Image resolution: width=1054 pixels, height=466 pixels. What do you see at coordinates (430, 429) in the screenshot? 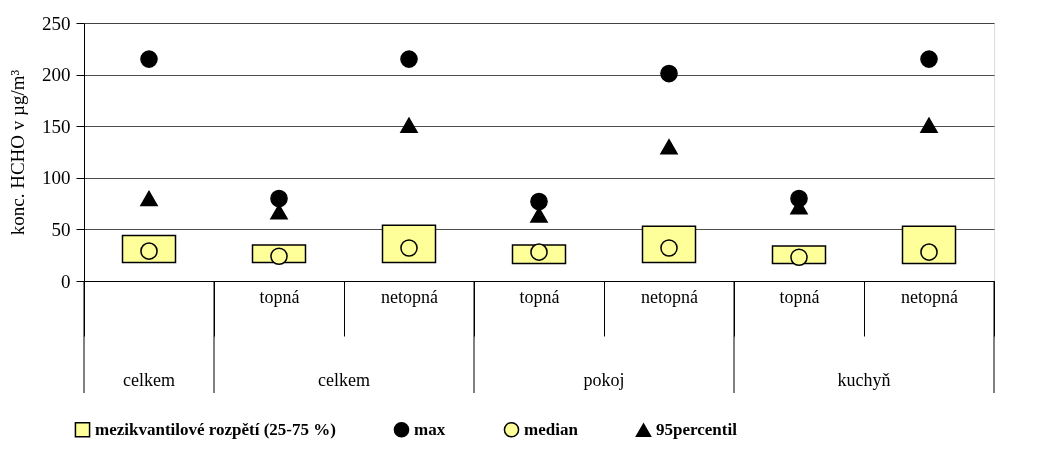
I see `legend-label: max` at bounding box center [430, 429].